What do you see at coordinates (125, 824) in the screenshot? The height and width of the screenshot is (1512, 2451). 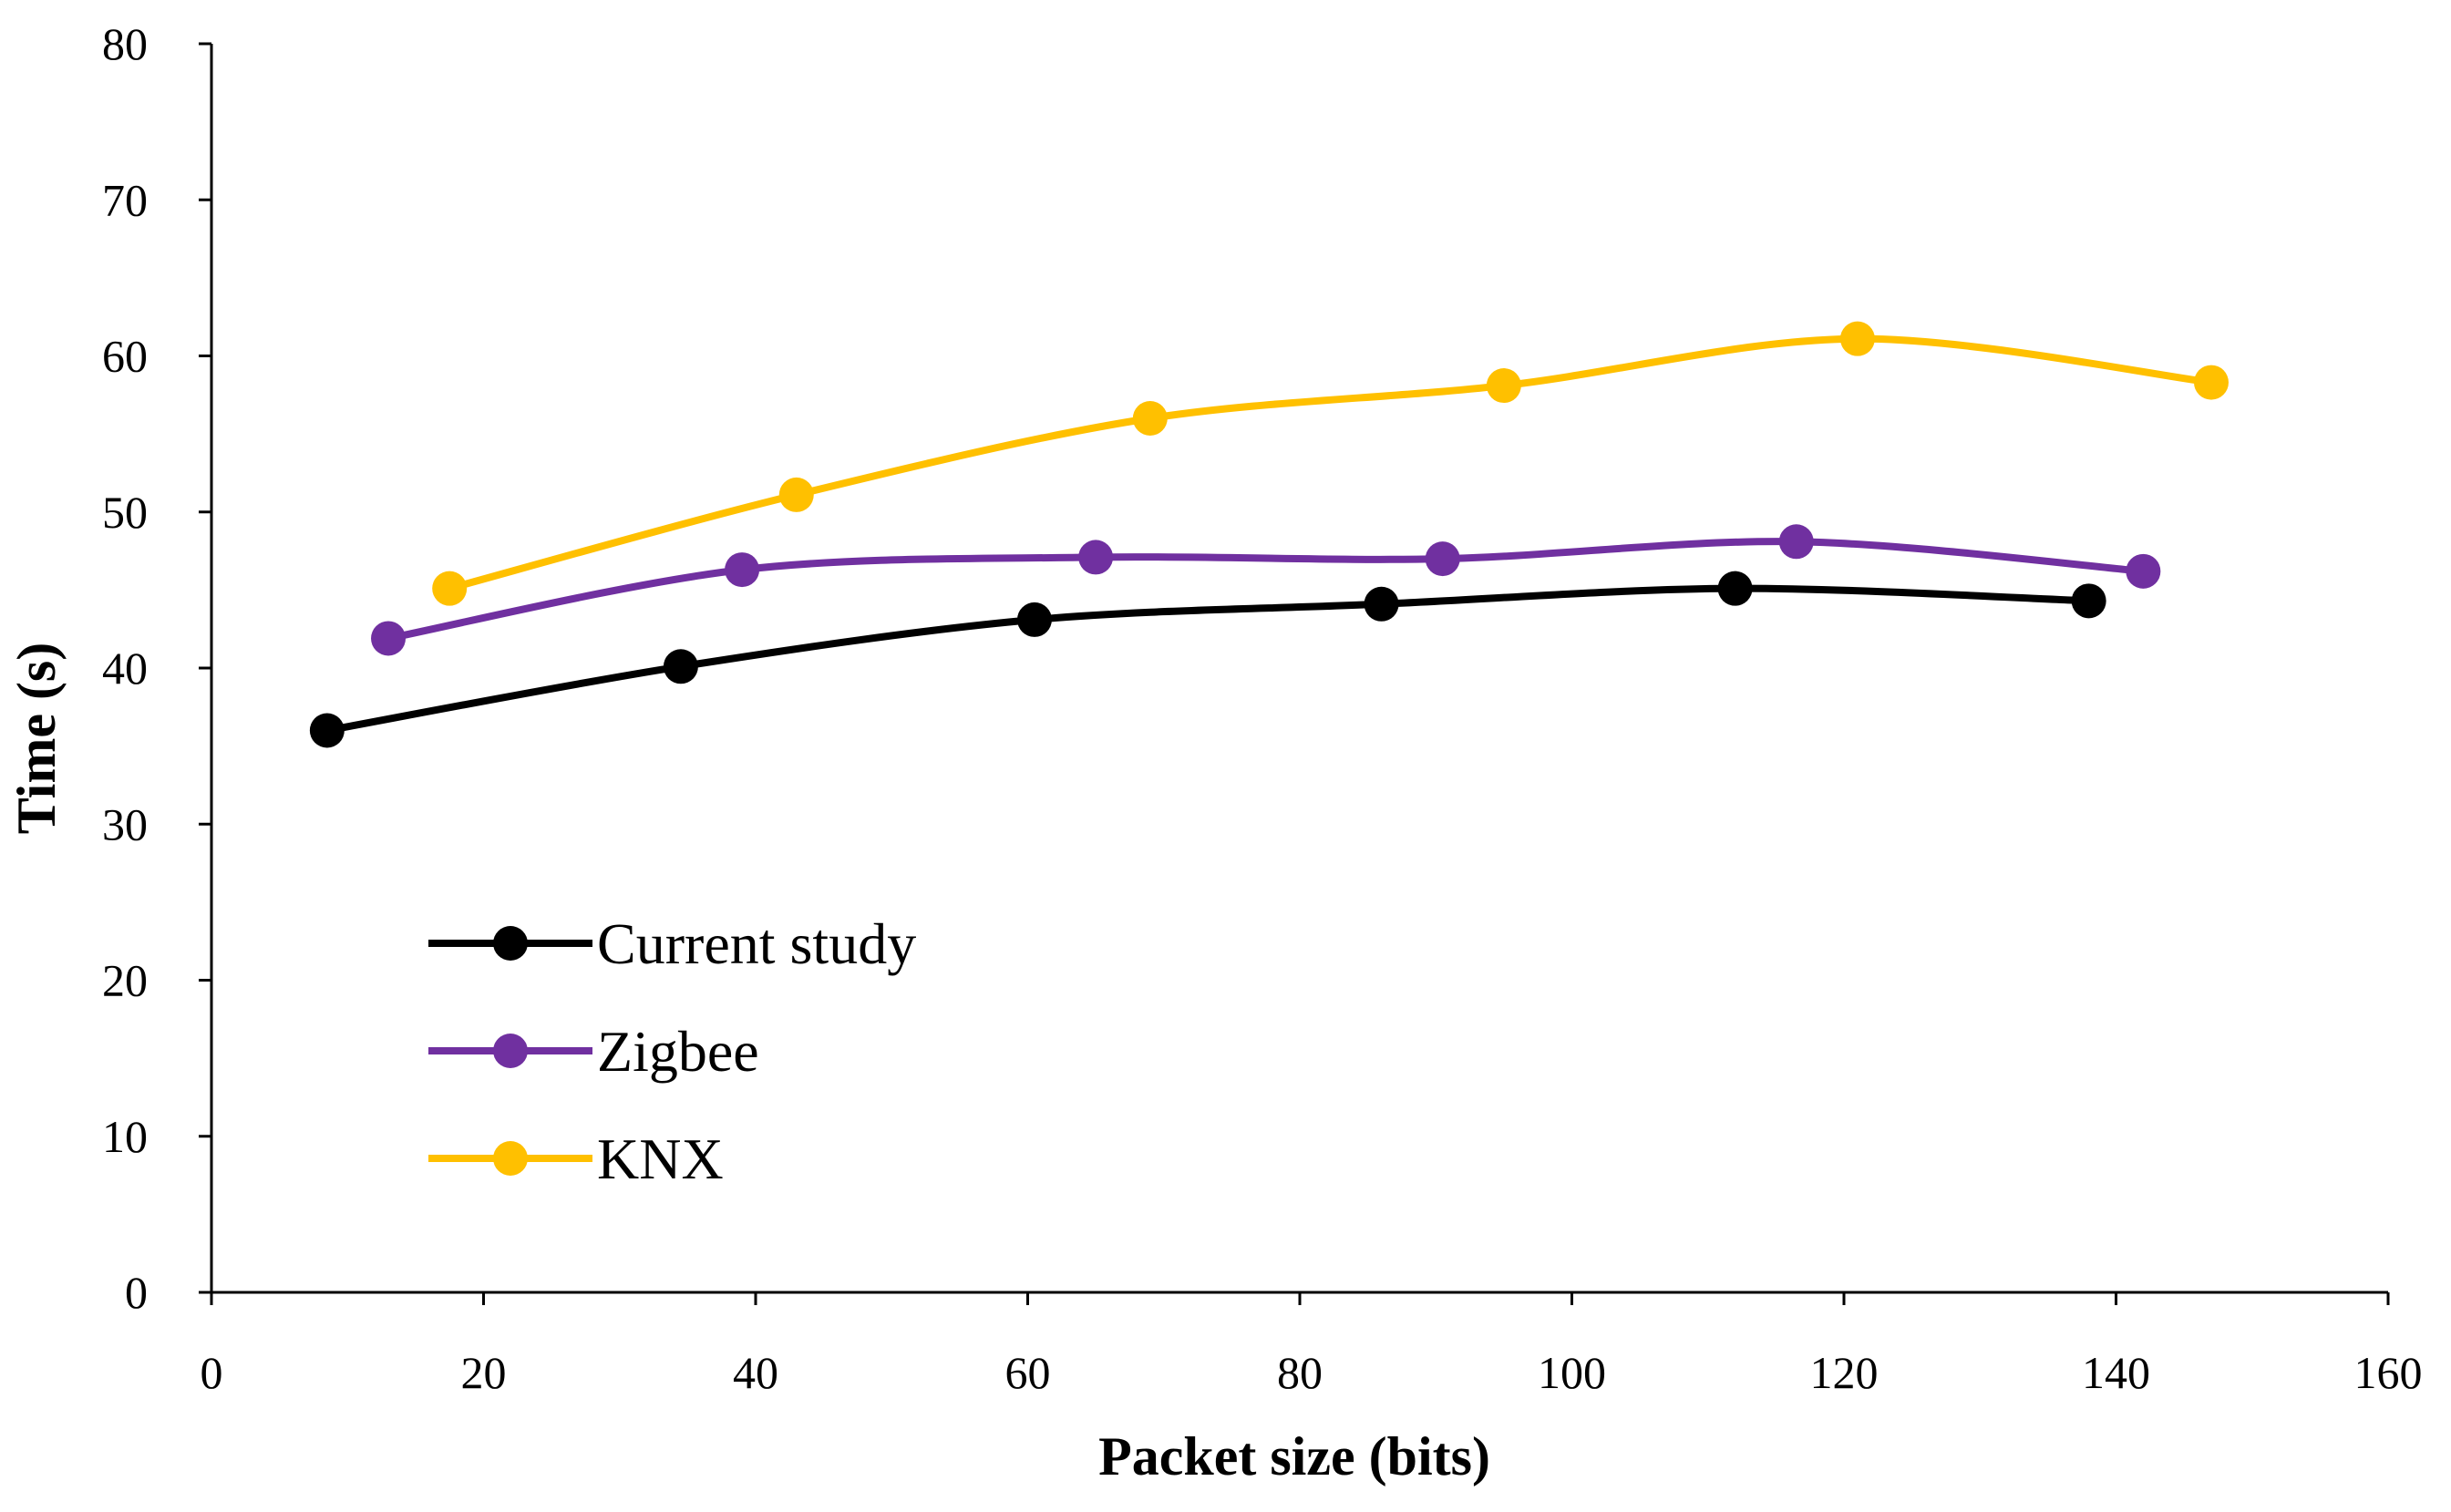 I see `y-tick-label: 30` at bounding box center [125, 824].